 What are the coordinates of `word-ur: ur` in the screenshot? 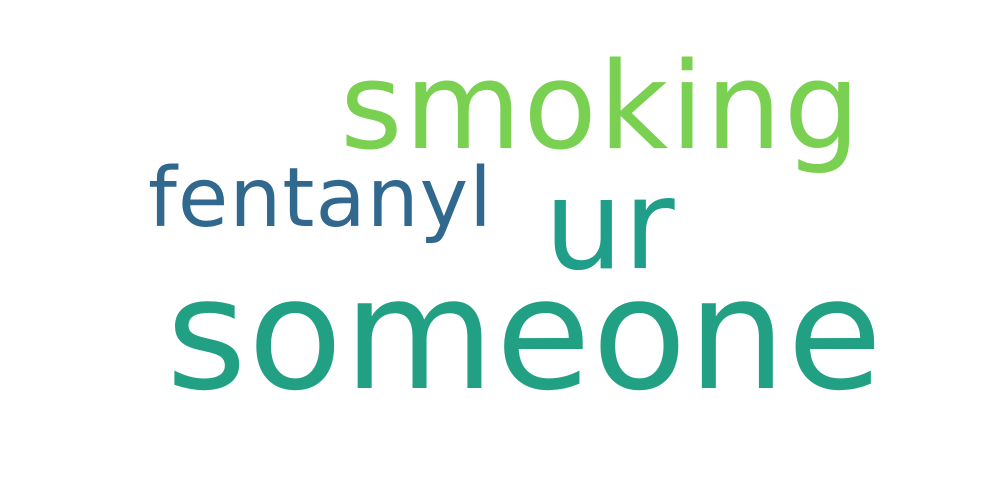 It's located at (609, 225).